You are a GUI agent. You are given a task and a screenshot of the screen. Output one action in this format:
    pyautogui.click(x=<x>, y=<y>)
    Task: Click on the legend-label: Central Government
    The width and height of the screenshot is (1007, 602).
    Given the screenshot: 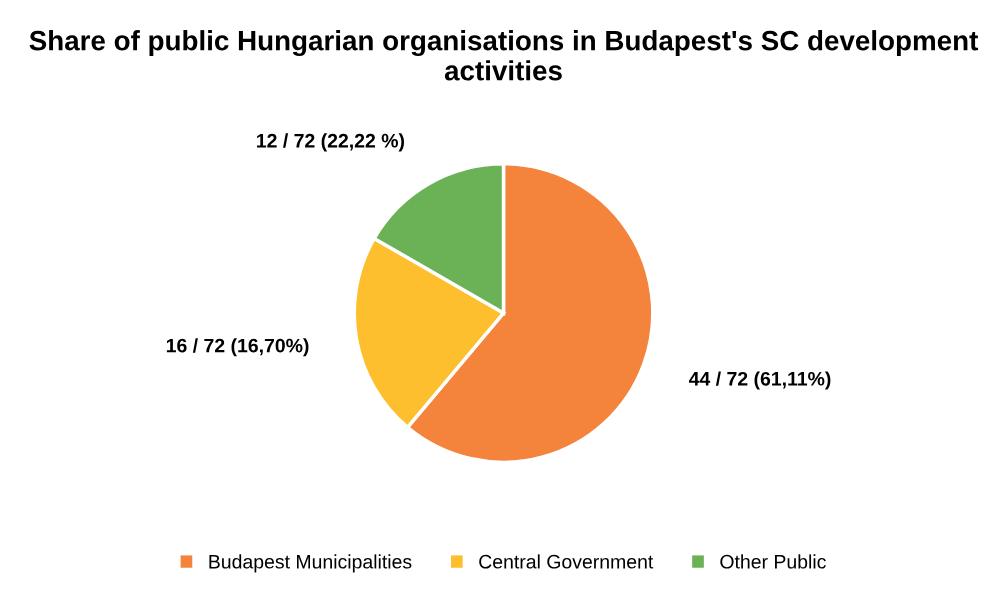 What is the action you would take?
    pyautogui.click(x=566, y=561)
    